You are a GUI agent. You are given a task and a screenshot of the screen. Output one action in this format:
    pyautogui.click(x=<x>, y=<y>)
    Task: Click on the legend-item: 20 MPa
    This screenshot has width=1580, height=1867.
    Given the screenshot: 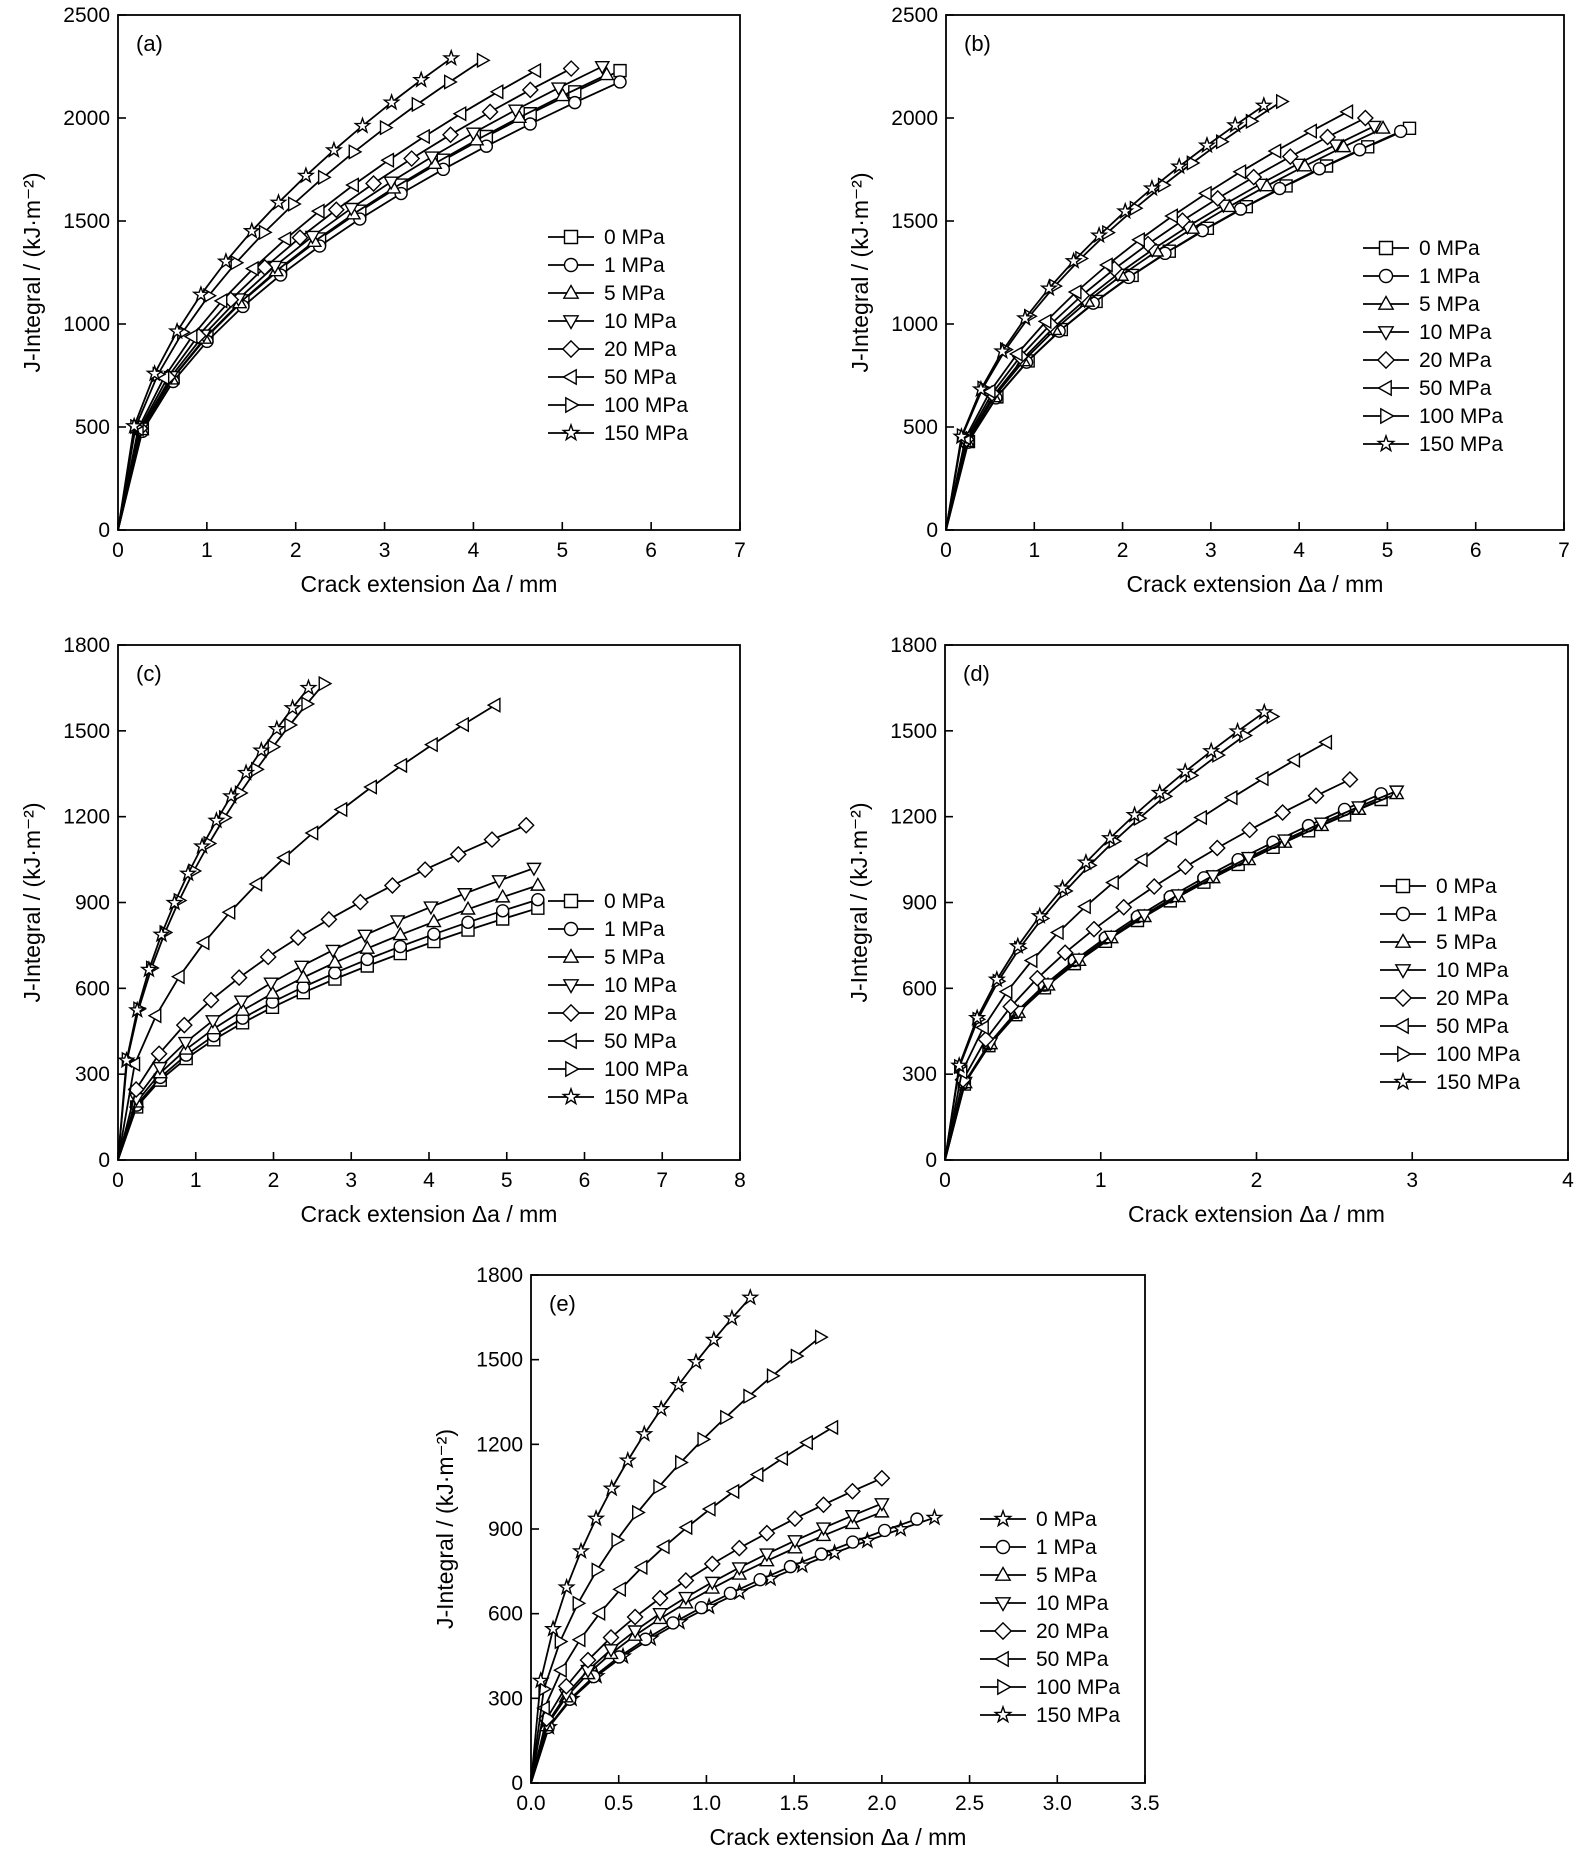 What is the action you would take?
    pyautogui.click(x=1044, y=1631)
    